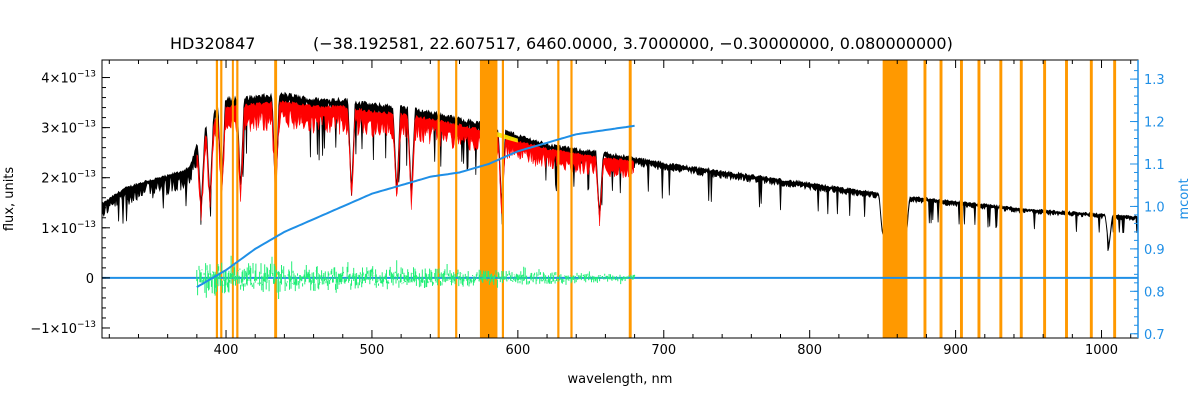 The height and width of the screenshot is (400, 1200). Describe the element at coordinates (212, 43) in the screenshot. I see `chart-title-object: HD320847` at that location.